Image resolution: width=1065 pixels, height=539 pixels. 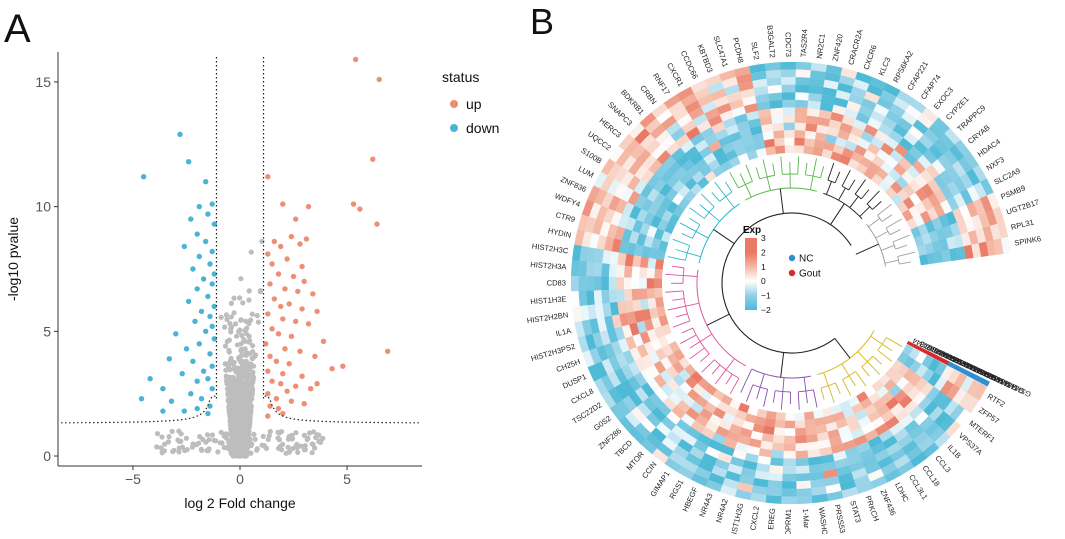 What do you see at coordinates (792, 273) in the screenshot?
I see `group-legend-dot-Gout` at bounding box center [792, 273].